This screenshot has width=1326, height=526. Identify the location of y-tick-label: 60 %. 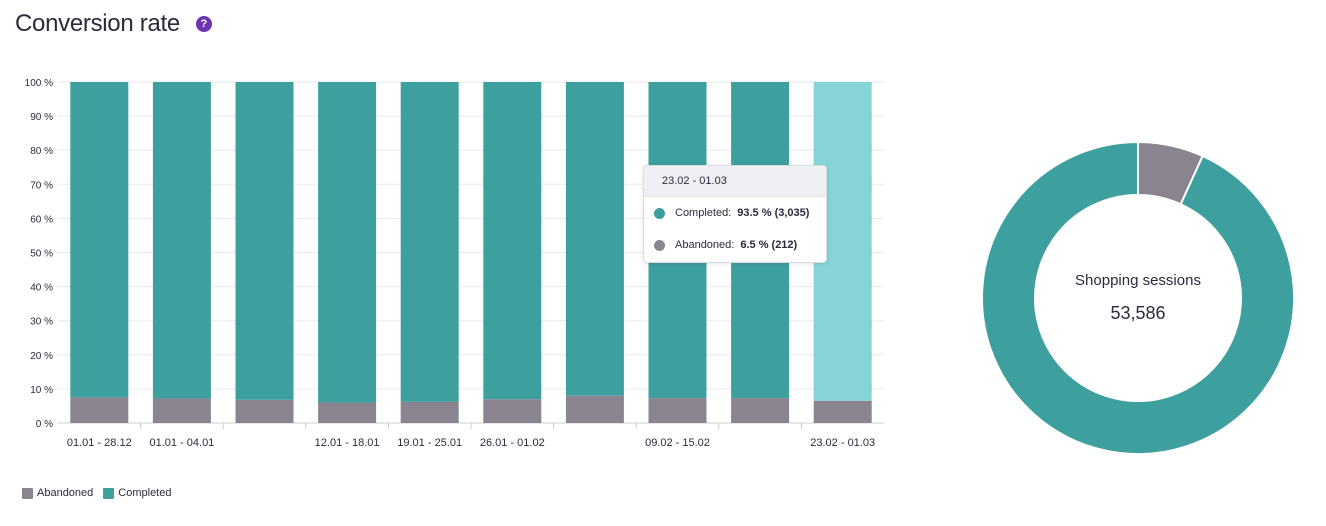
(41, 219).